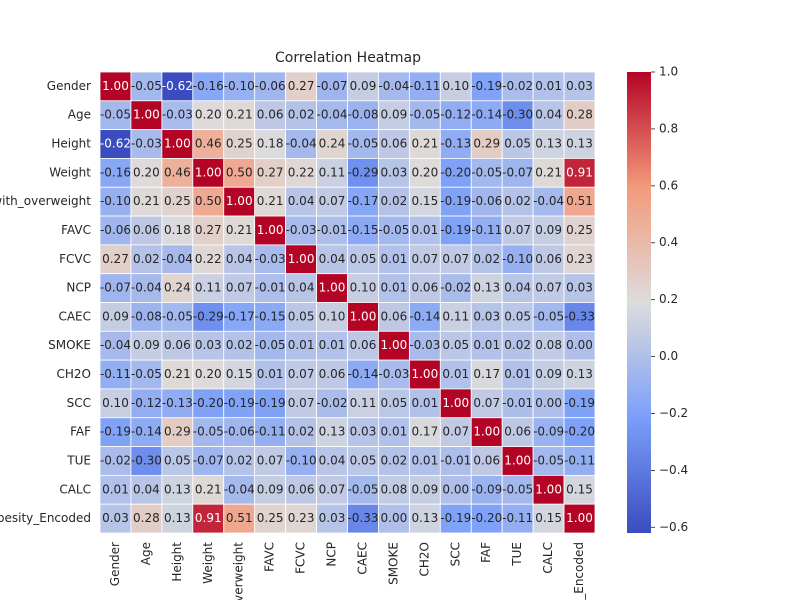 The width and height of the screenshot is (800, 600). Describe the element at coordinates (424, 345) in the screenshot. I see `cell-label: -0.03` at that location.